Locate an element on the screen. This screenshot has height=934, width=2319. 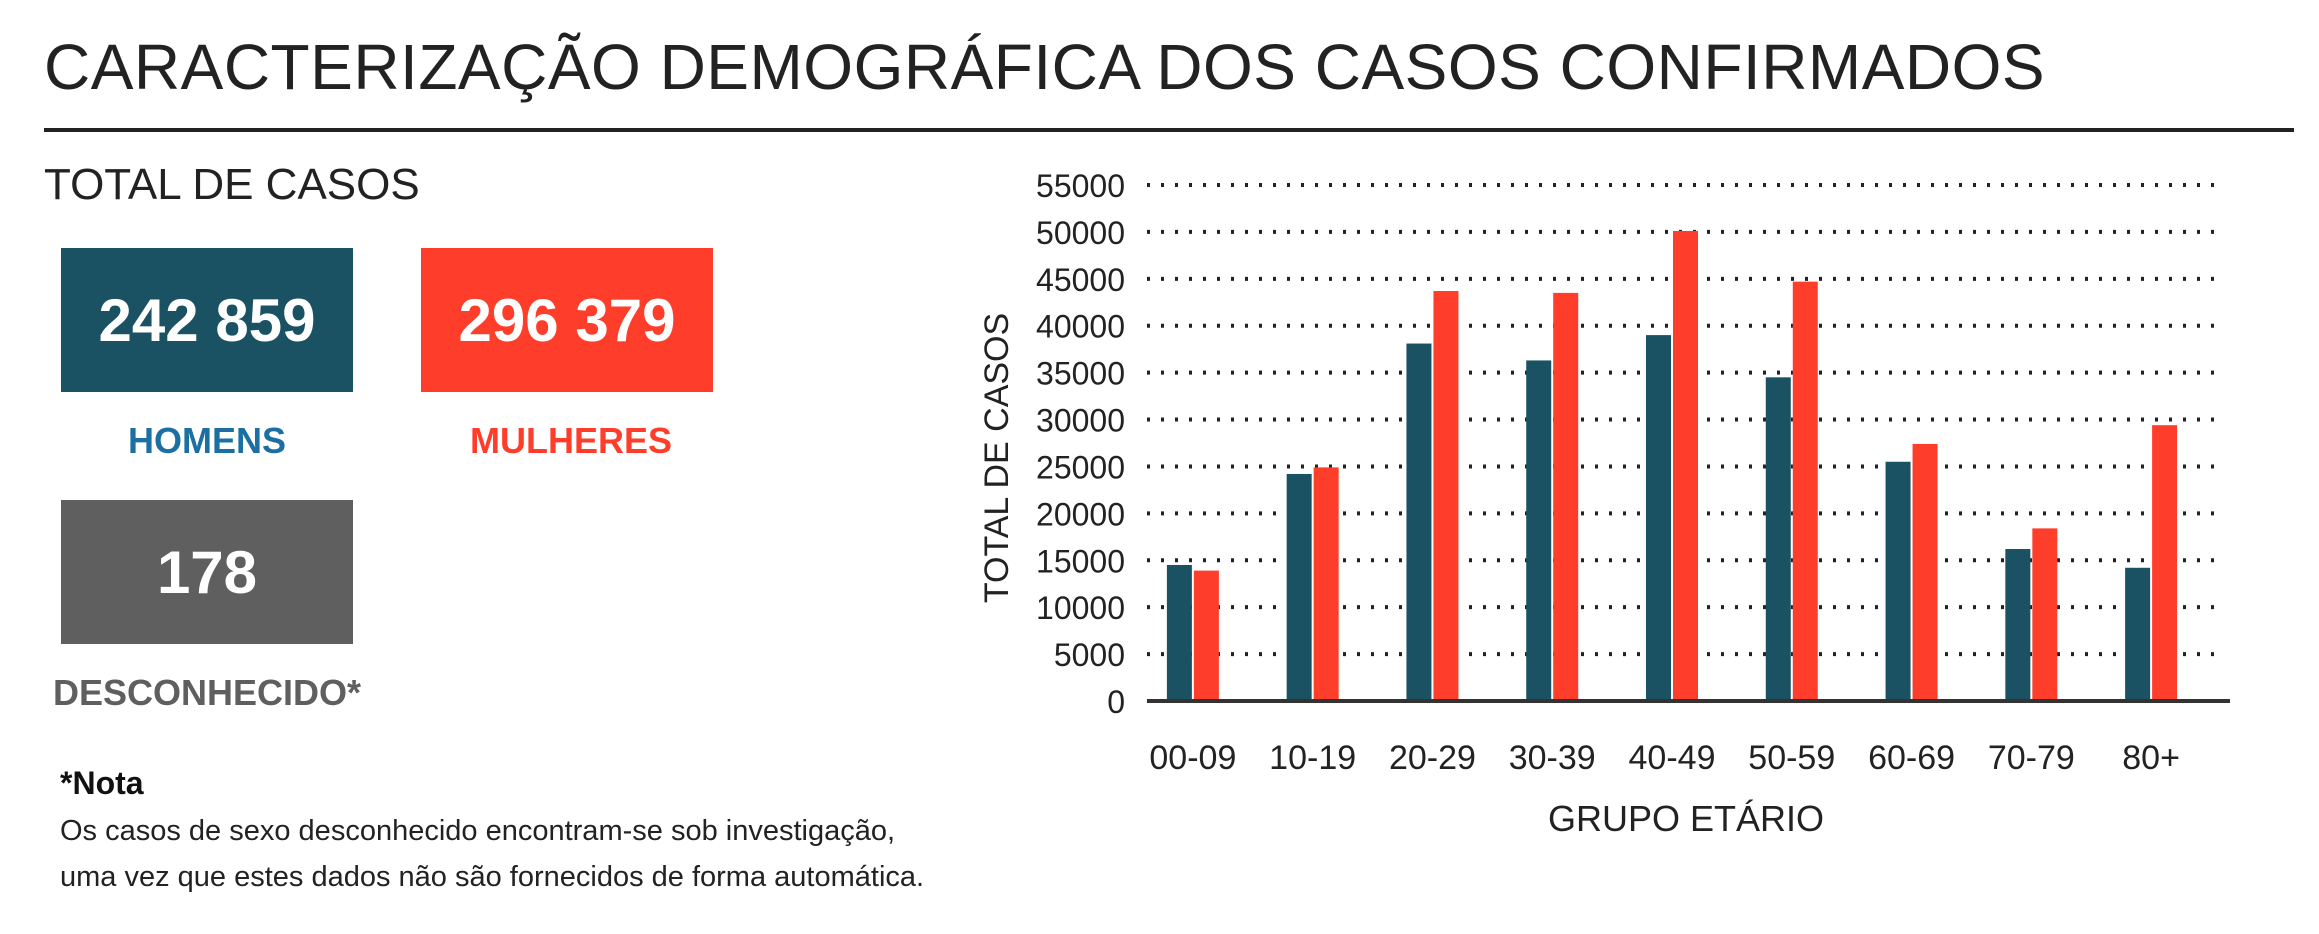
men-total-box: 242 859 is located at coordinates (207, 320).